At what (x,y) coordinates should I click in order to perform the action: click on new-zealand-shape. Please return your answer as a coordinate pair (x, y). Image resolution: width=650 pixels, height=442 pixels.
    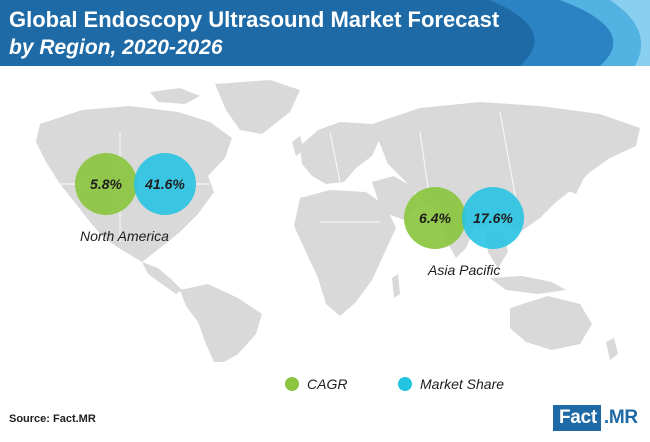
    Looking at the image, I should click on (612, 349).